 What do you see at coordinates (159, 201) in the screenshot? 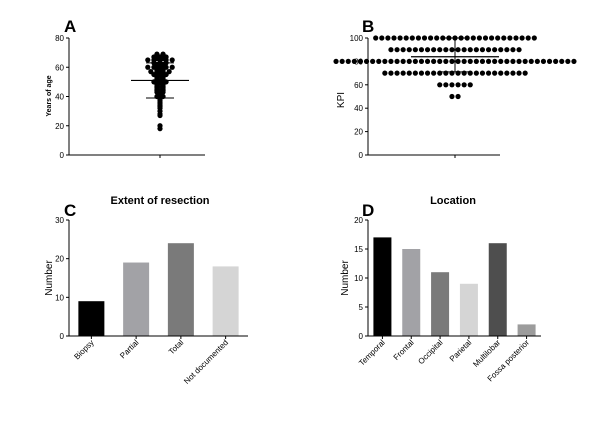
I see `panel-c-title: Extent of resection` at bounding box center [159, 201].